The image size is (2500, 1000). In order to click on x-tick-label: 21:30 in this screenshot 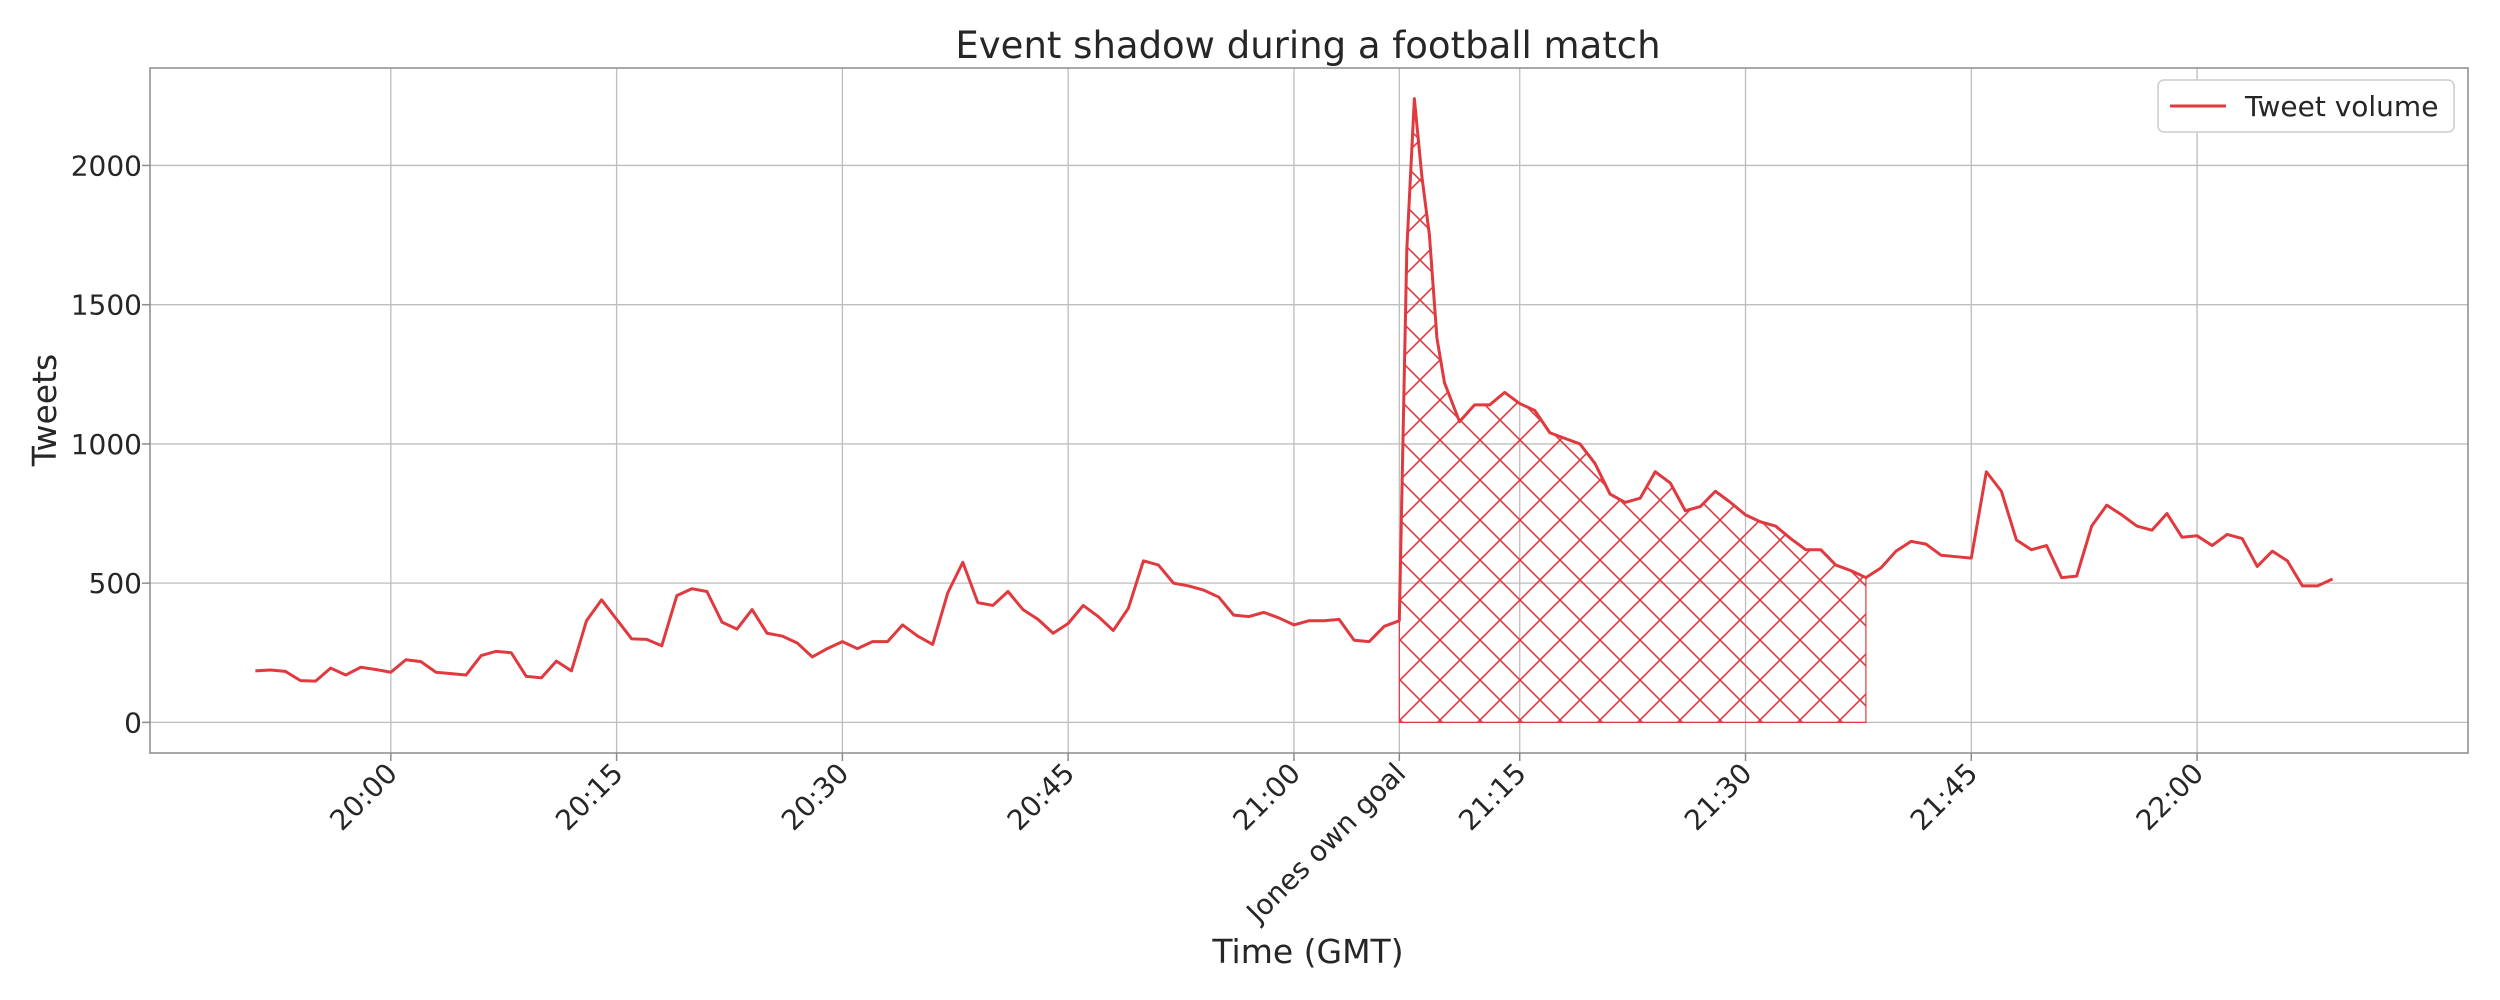, I will do `click(1718, 797)`.